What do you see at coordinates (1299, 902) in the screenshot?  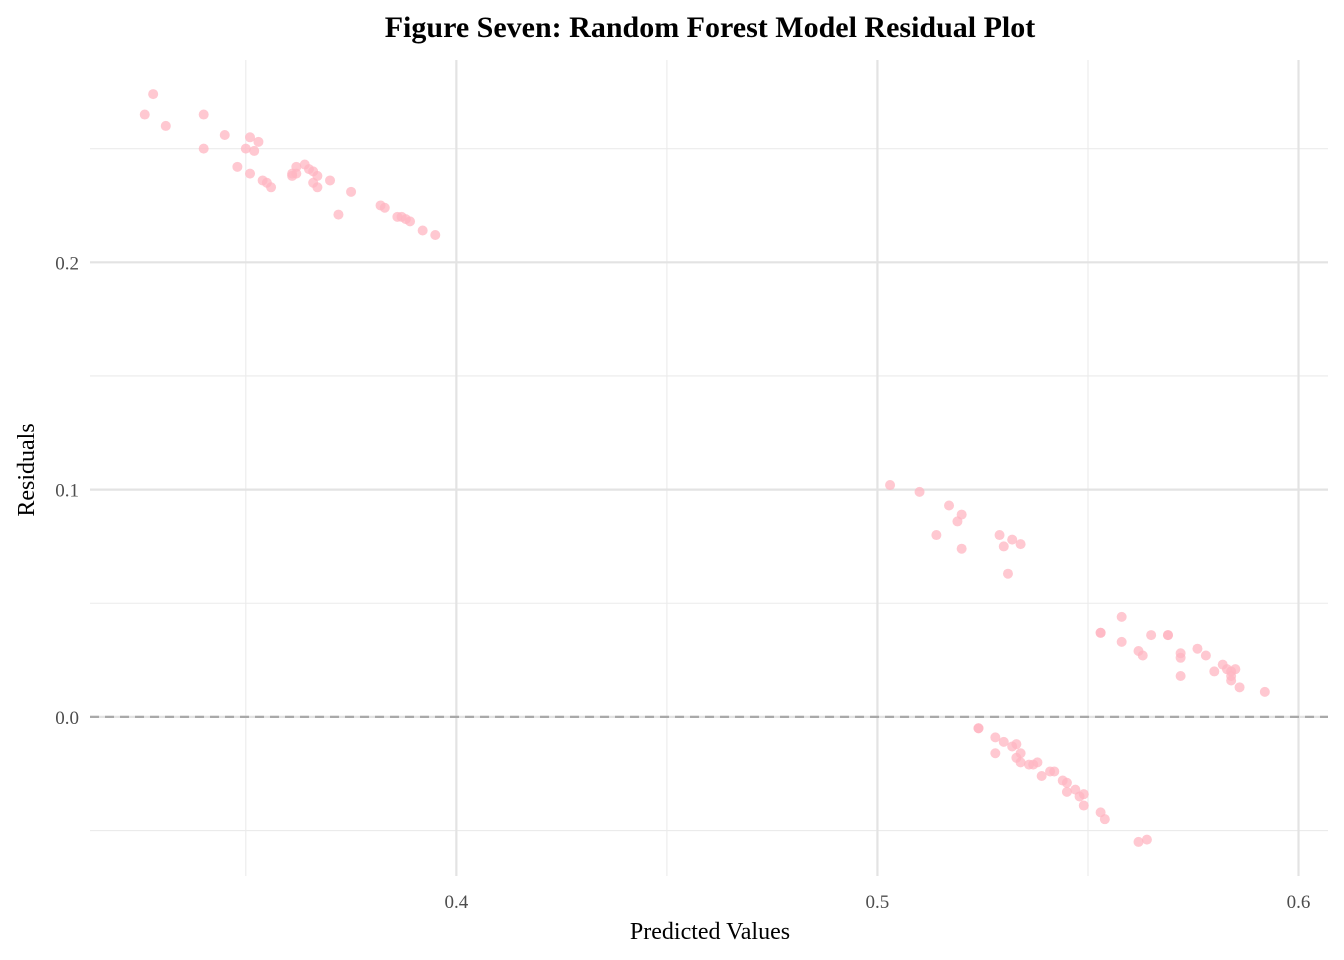 I see `x-tick-label: 0.6` at bounding box center [1299, 902].